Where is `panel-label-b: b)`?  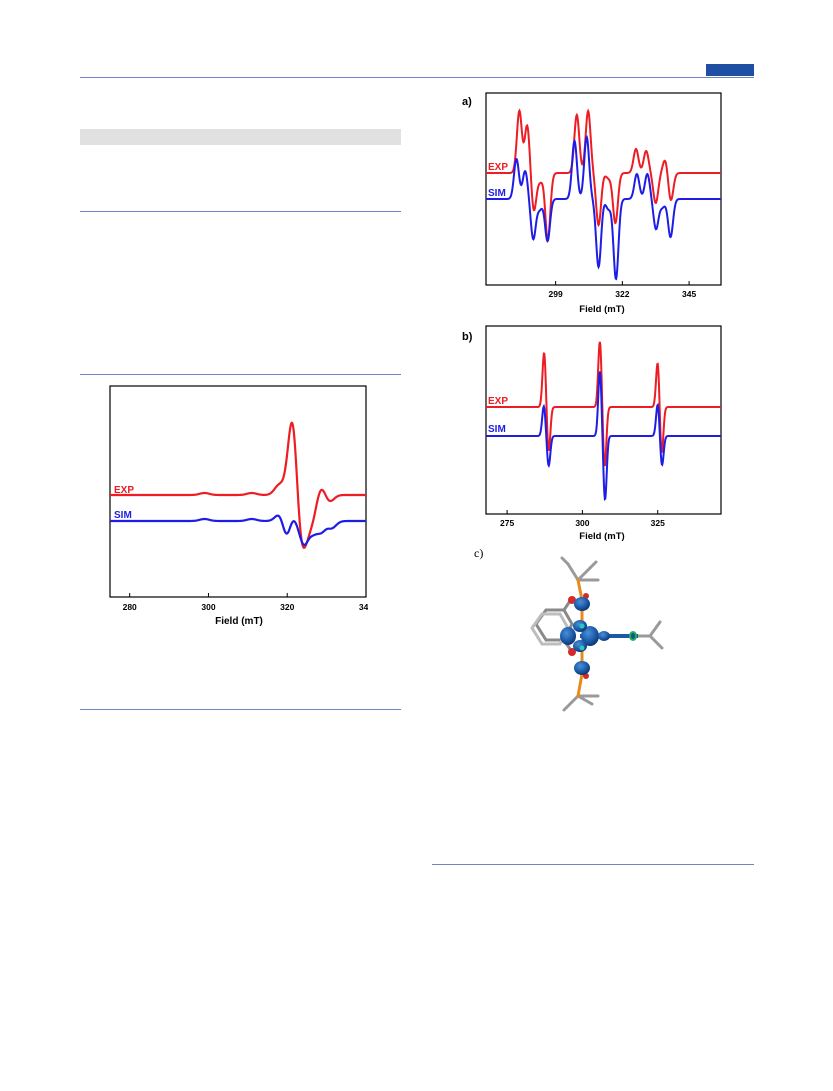 panel-label-b: b) is located at coordinates (467, 337).